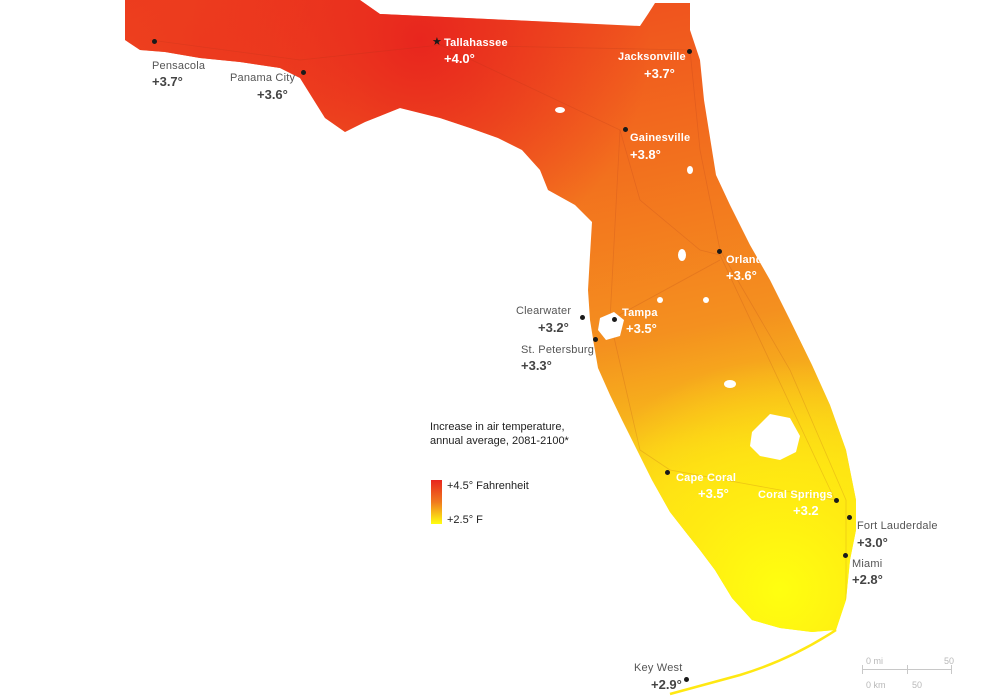 Image resolution: width=999 pixels, height=699 pixels. Describe the element at coordinates (667, 472) in the screenshot. I see `cape-coral-marker` at that location.